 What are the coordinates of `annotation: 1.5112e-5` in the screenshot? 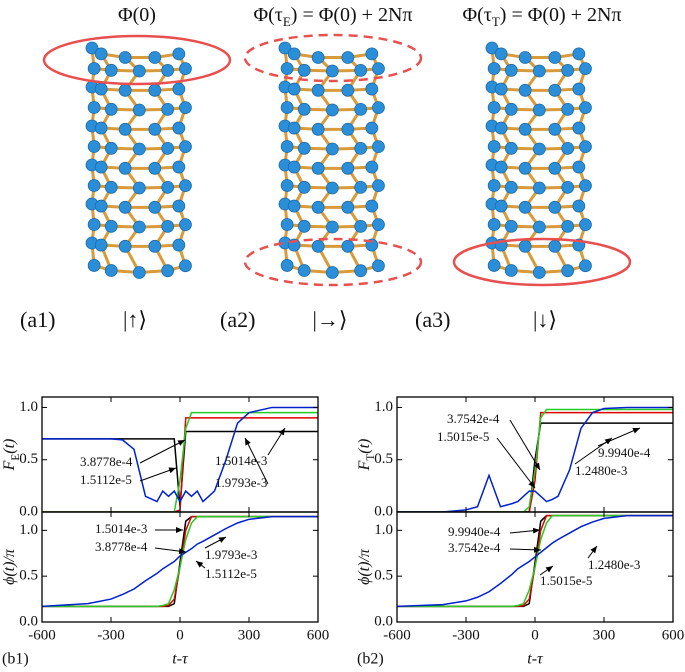 It's located at (106, 479).